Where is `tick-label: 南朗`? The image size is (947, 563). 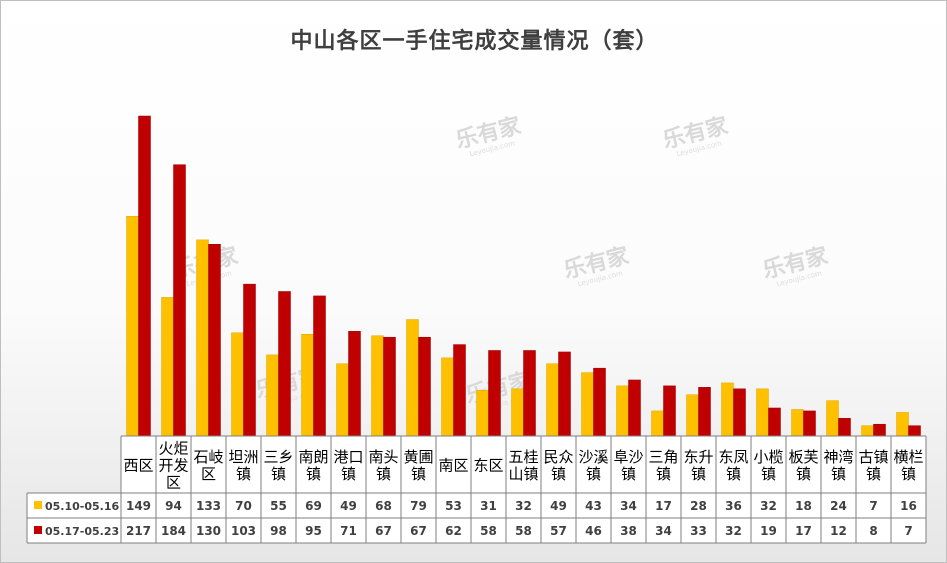
tick-label: 南朗 is located at coordinates (313, 457).